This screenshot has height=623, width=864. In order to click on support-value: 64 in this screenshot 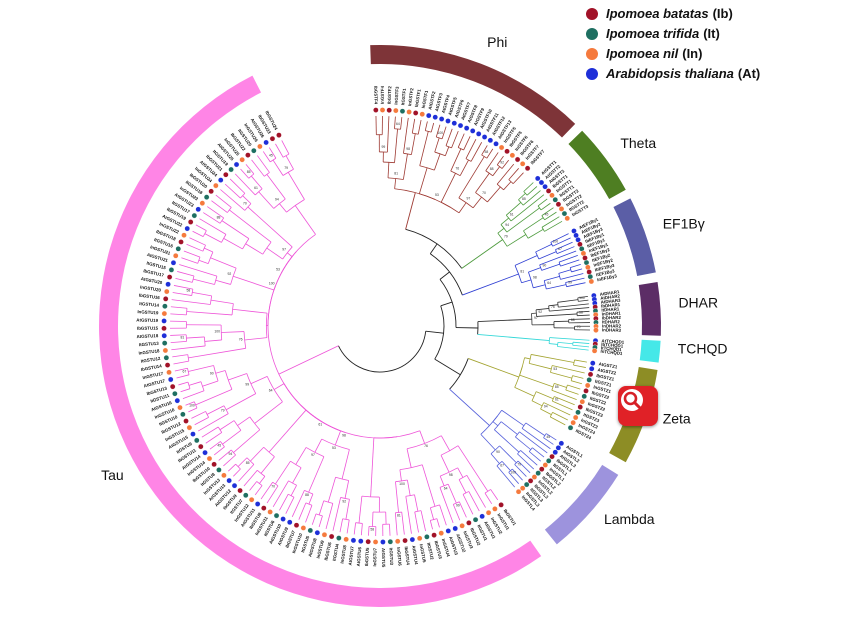, I will do `click(398, 124)`.